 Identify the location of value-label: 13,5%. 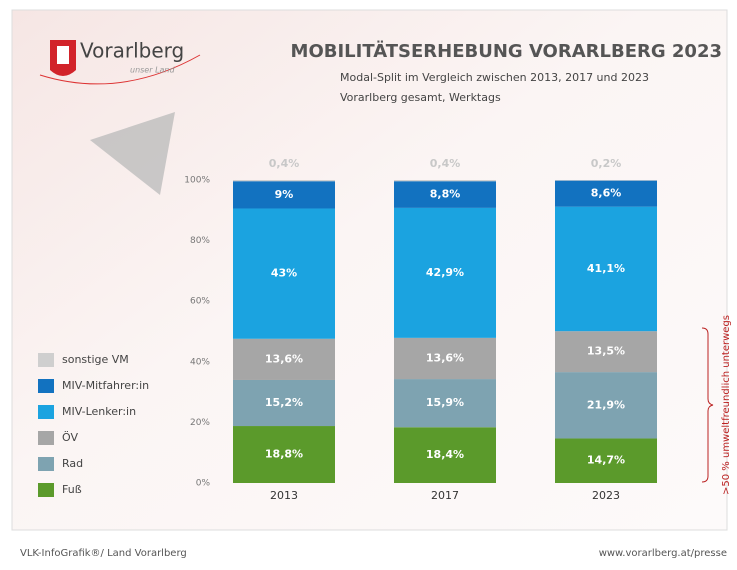
(606, 351).